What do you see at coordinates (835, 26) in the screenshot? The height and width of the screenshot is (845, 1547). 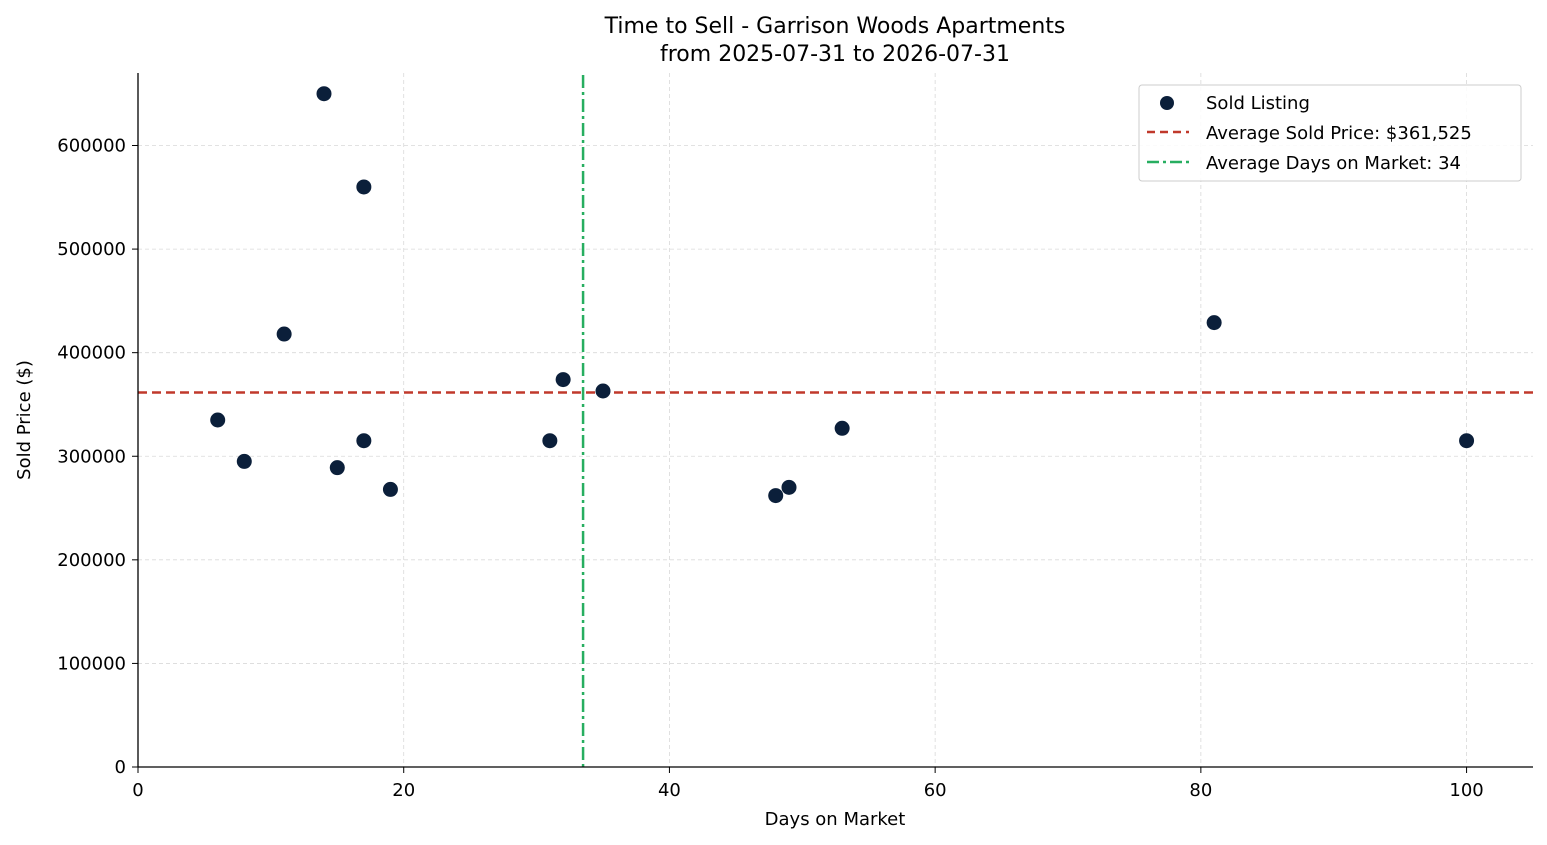 I see `chart-title: Time to Sell - Garrison Woods Apartments` at bounding box center [835, 26].